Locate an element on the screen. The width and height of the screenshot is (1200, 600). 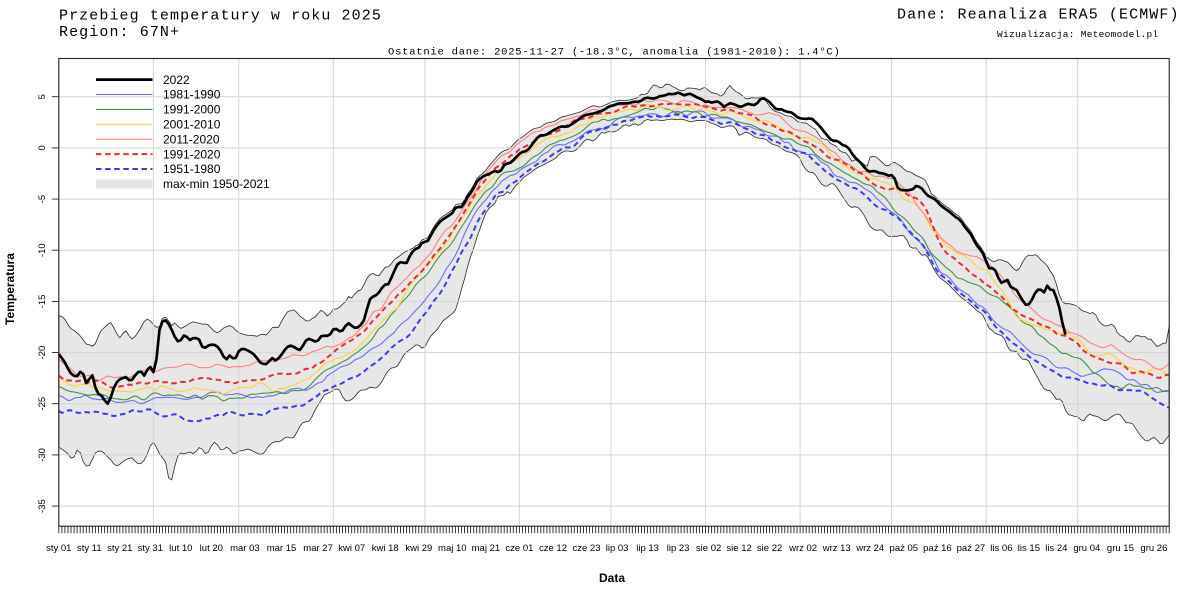
svg-text: kwi 18 is located at coordinates (385, 548).